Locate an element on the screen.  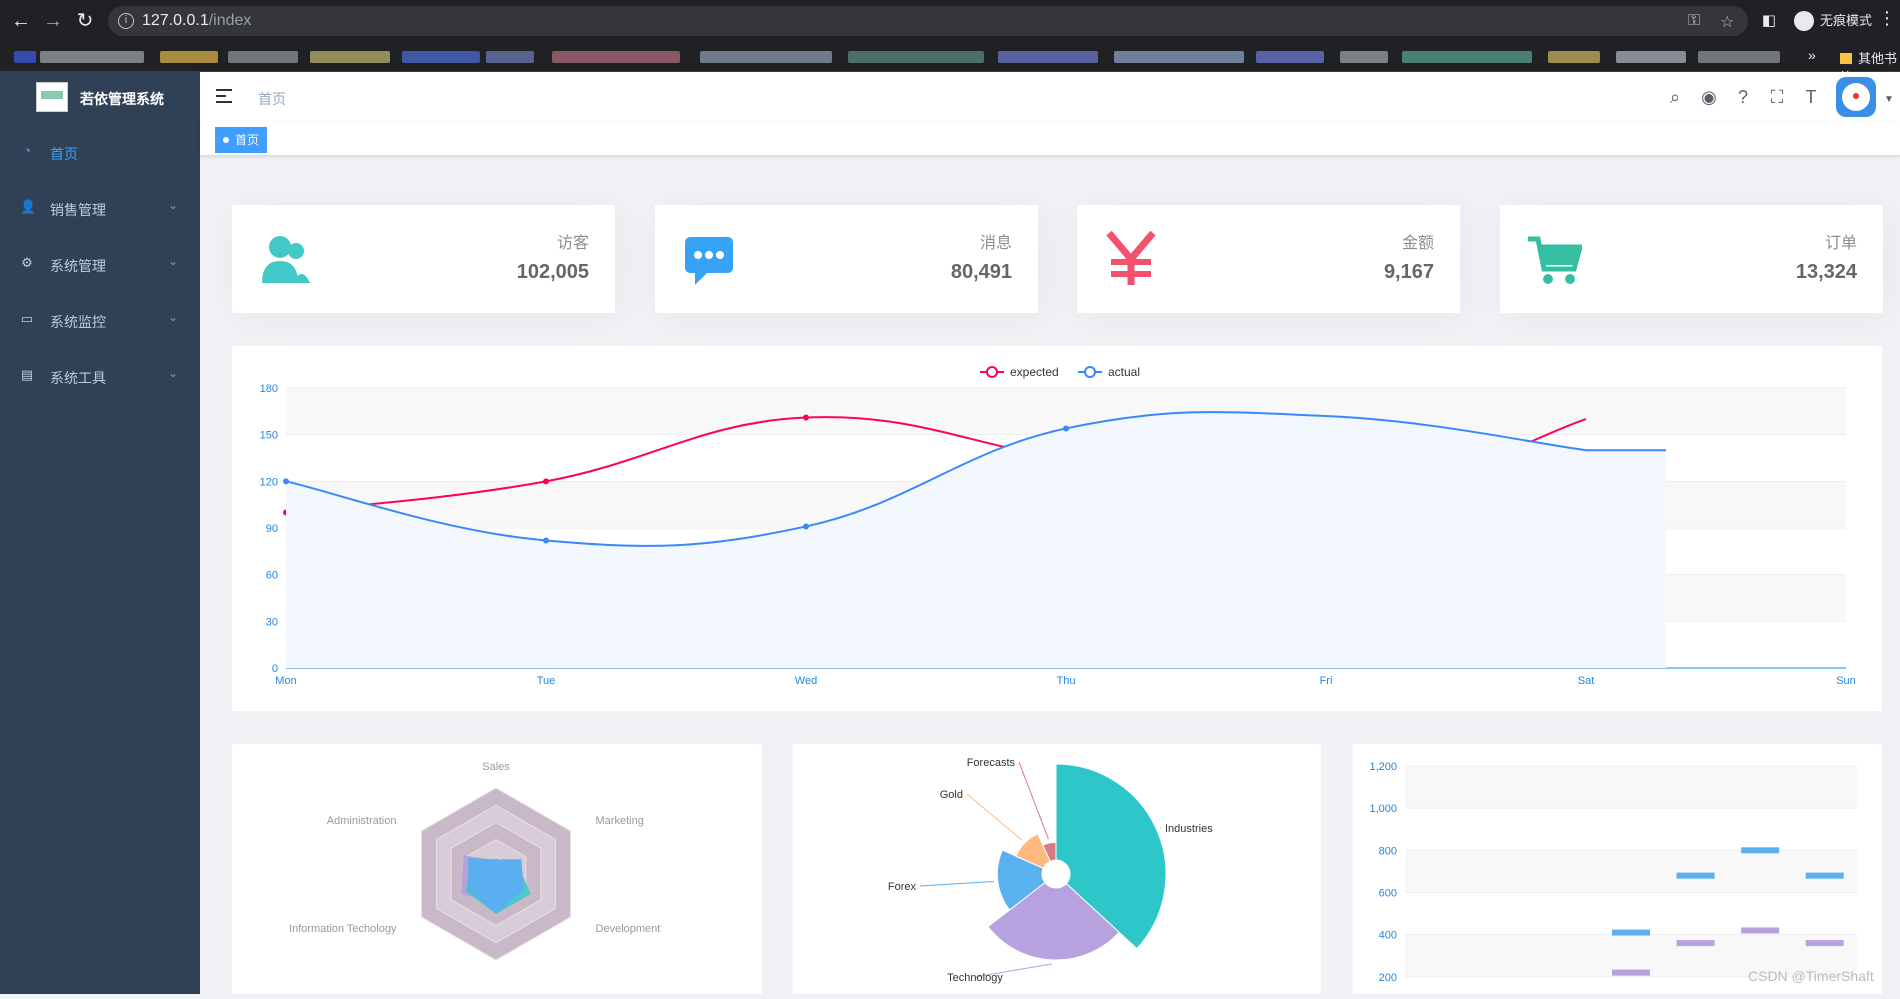
y-tick-label: 400 is located at coordinates (1388, 936).